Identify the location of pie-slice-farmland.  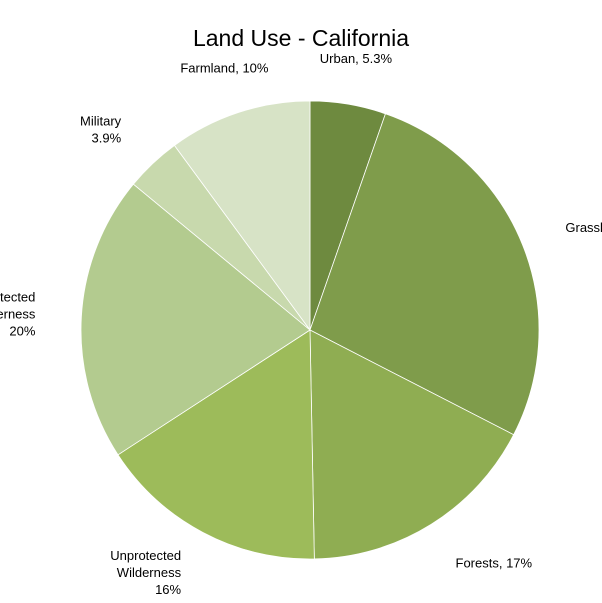
(242, 216).